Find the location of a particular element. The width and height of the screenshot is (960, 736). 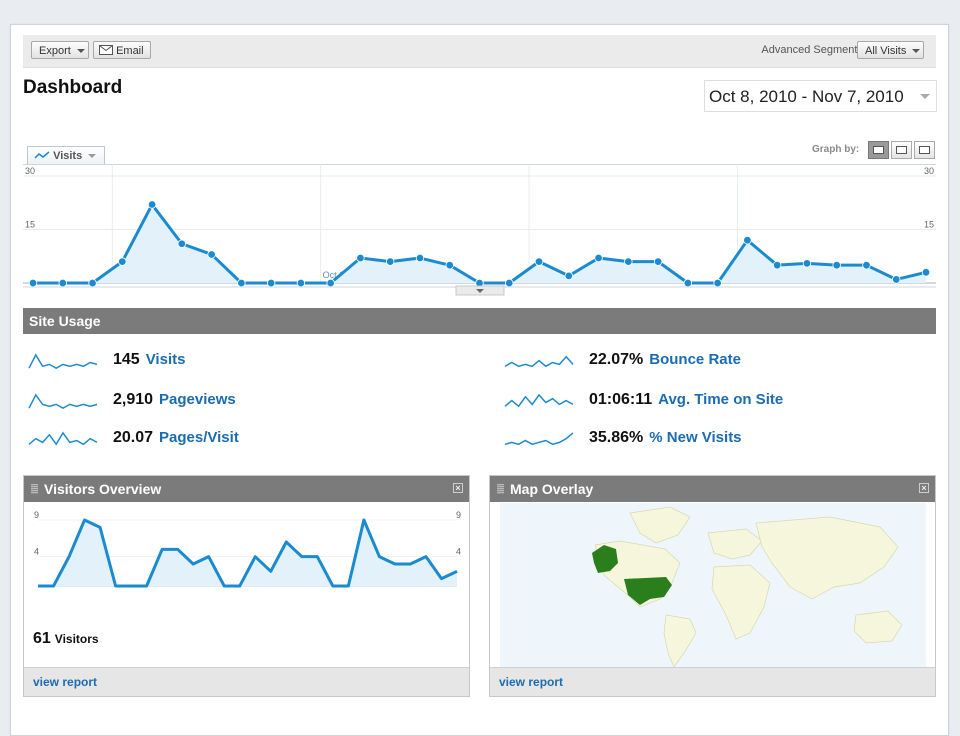

visitors-count-label: Visitors is located at coordinates (76, 639).